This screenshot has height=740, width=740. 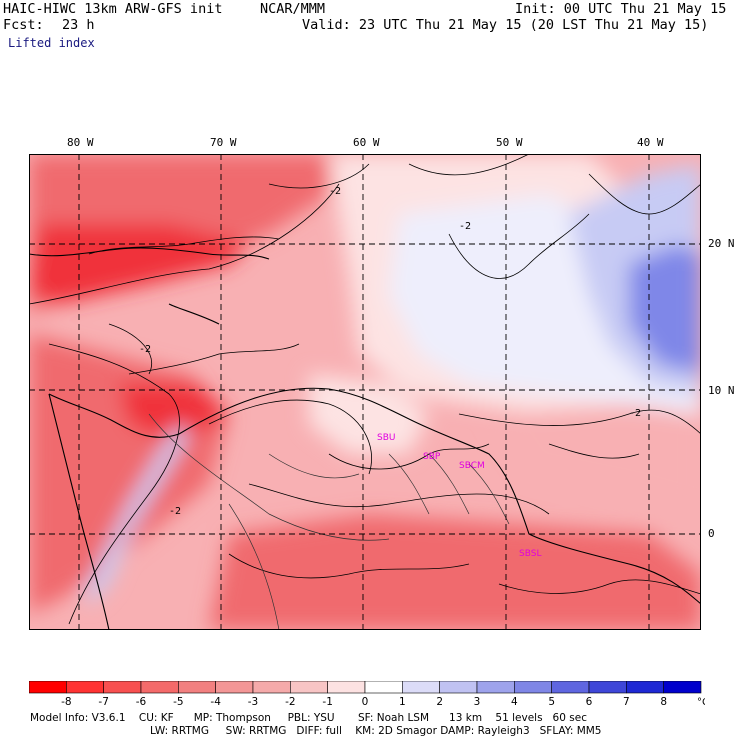 I want to click on color-legend: -8 -7 -6 -5 -4 -3 -2 -1 0 1 2 3 4 5 6 7 8 °C, so click(x=367, y=694).